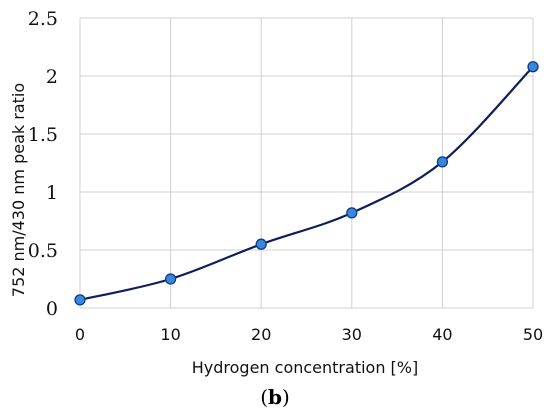 The image size is (550, 415). Describe the element at coordinates (286, 397) in the screenshot. I see `caption-close-paren: )` at that location.